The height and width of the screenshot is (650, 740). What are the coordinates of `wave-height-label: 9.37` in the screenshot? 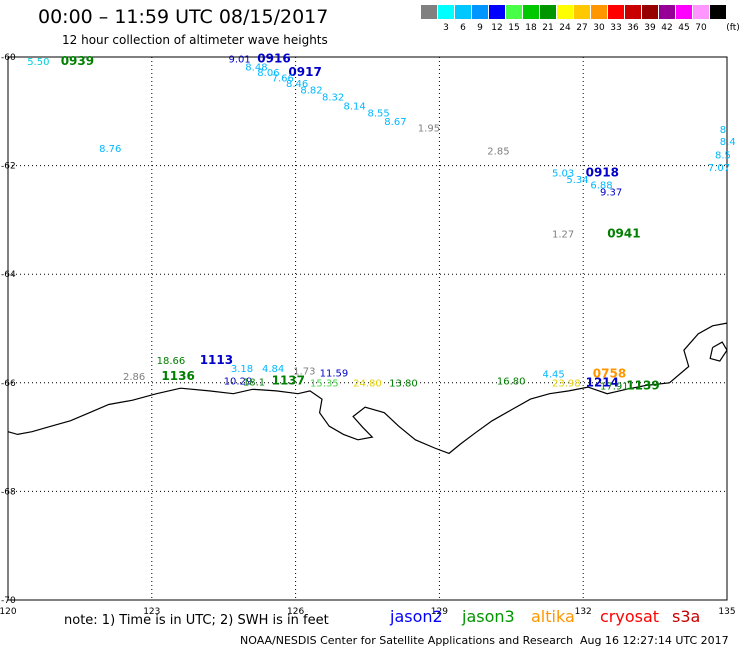 It's located at (611, 193).